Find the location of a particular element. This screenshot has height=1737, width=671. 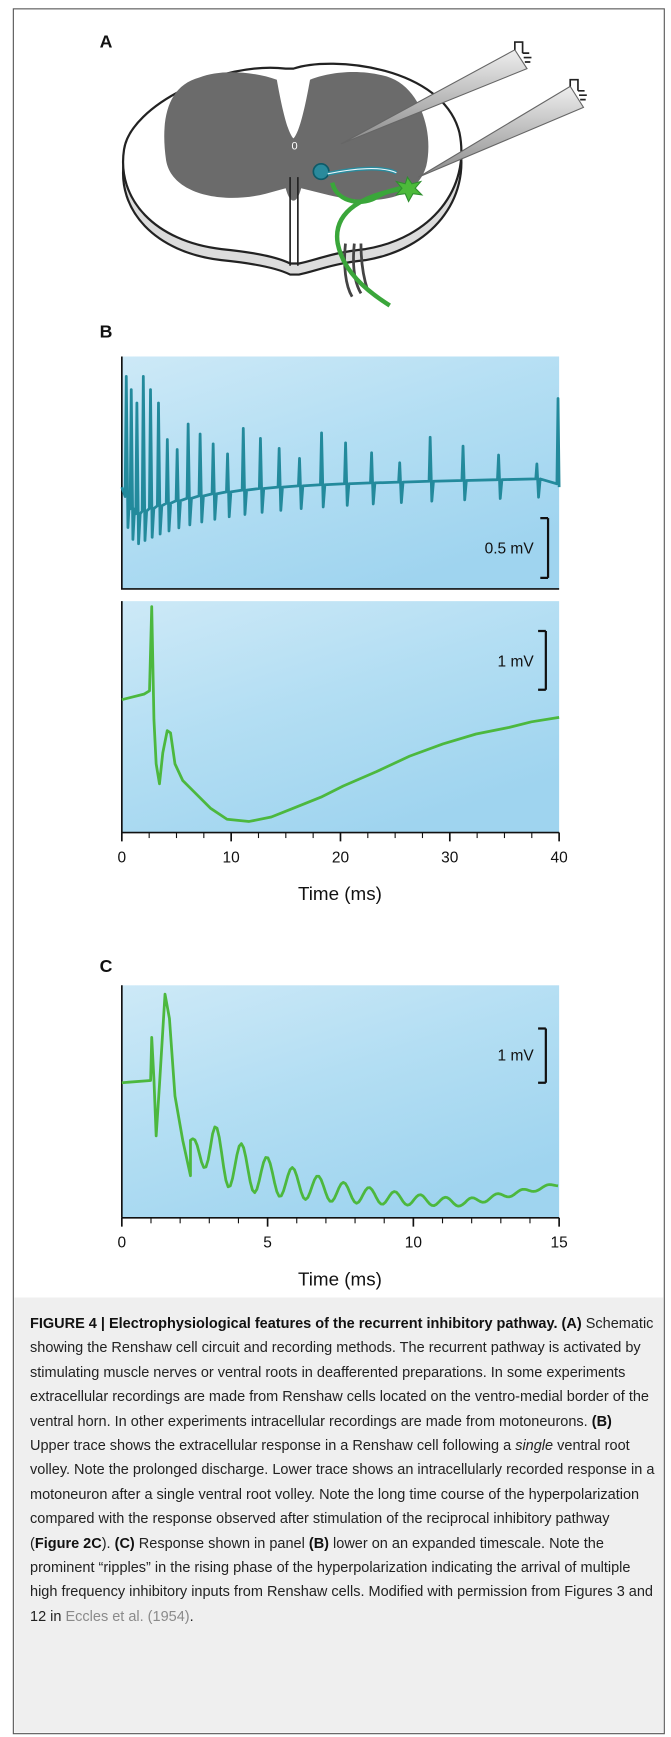

x-axis: 0 5 10 15 is located at coordinates (343, 1234).